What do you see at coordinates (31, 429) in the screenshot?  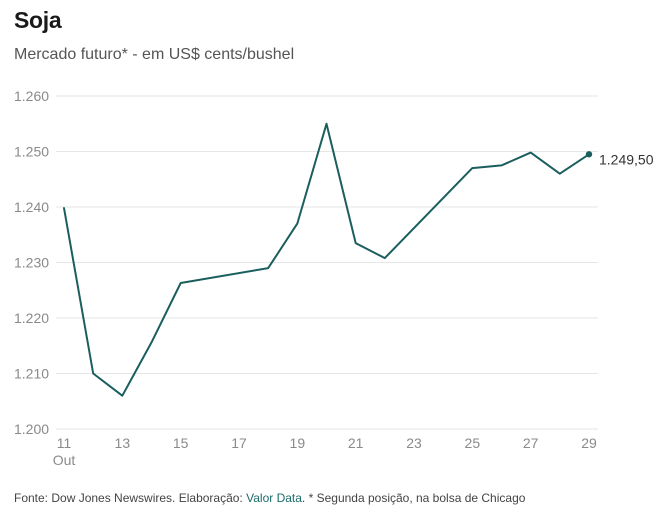 I see `y-tick-label: 1.200` at bounding box center [31, 429].